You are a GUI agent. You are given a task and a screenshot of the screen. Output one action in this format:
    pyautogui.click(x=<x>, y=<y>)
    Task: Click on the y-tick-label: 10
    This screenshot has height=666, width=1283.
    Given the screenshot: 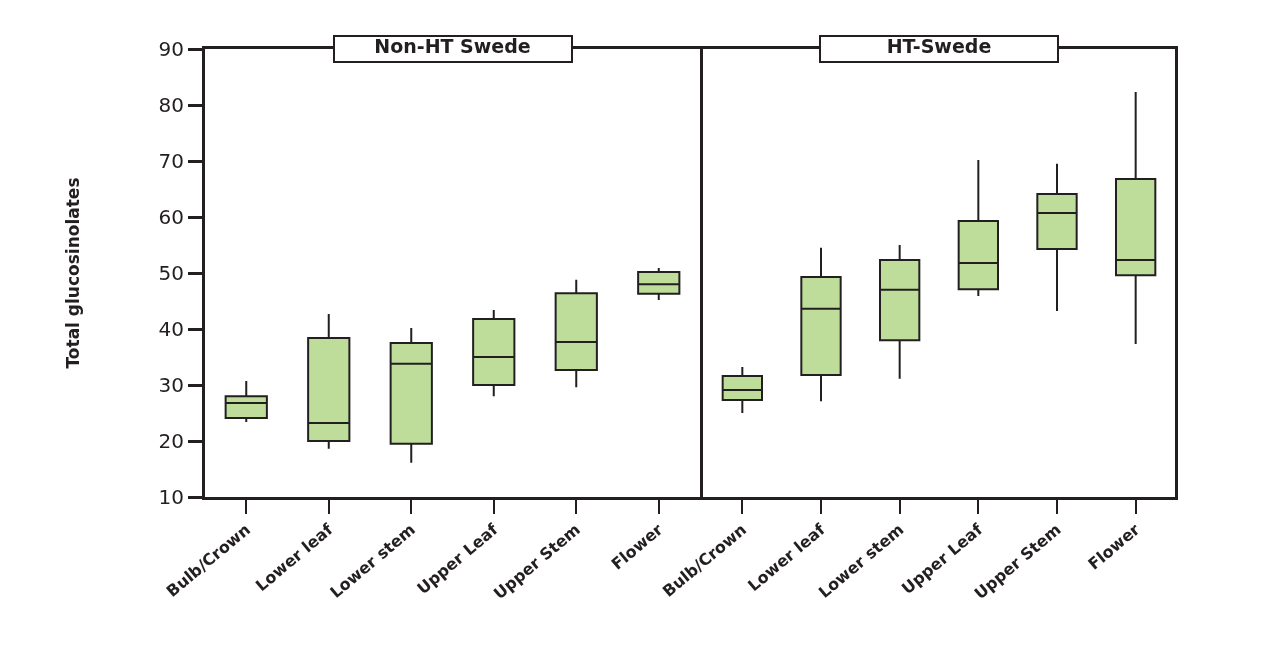 What is the action you would take?
    pyautogui.click(x=171, y=497)
    